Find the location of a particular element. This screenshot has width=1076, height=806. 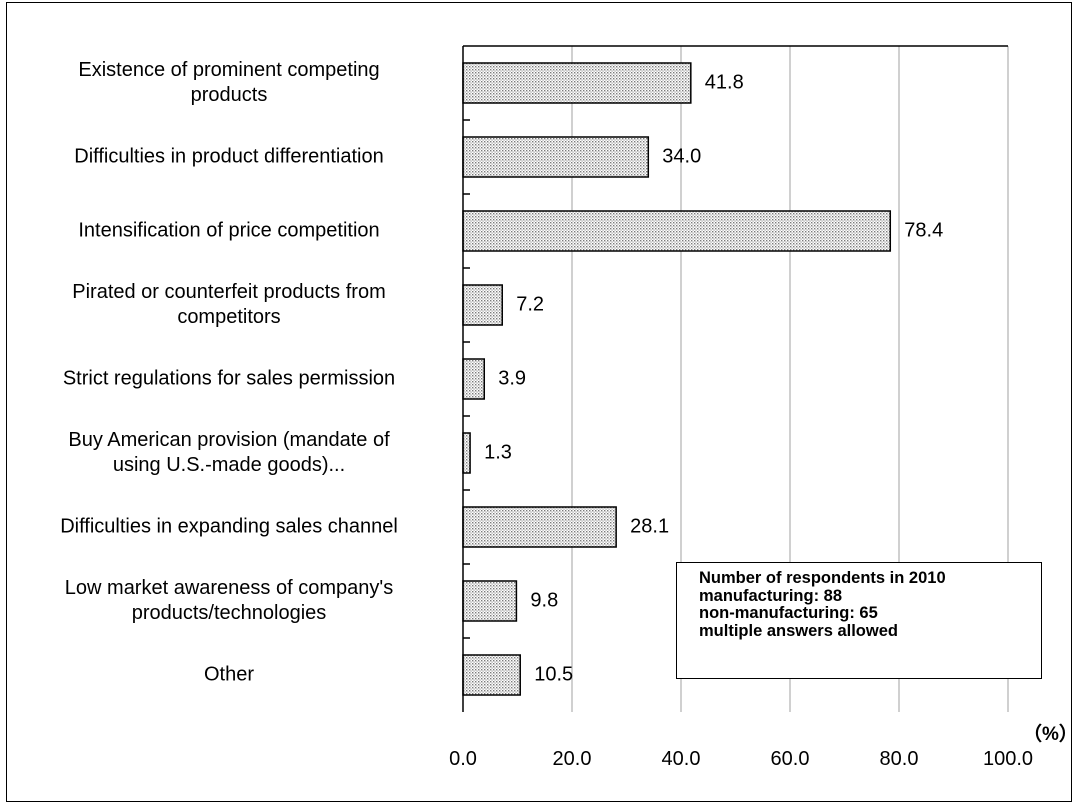

info-line: multiple answers allowed is located at coordinates (798, 630).